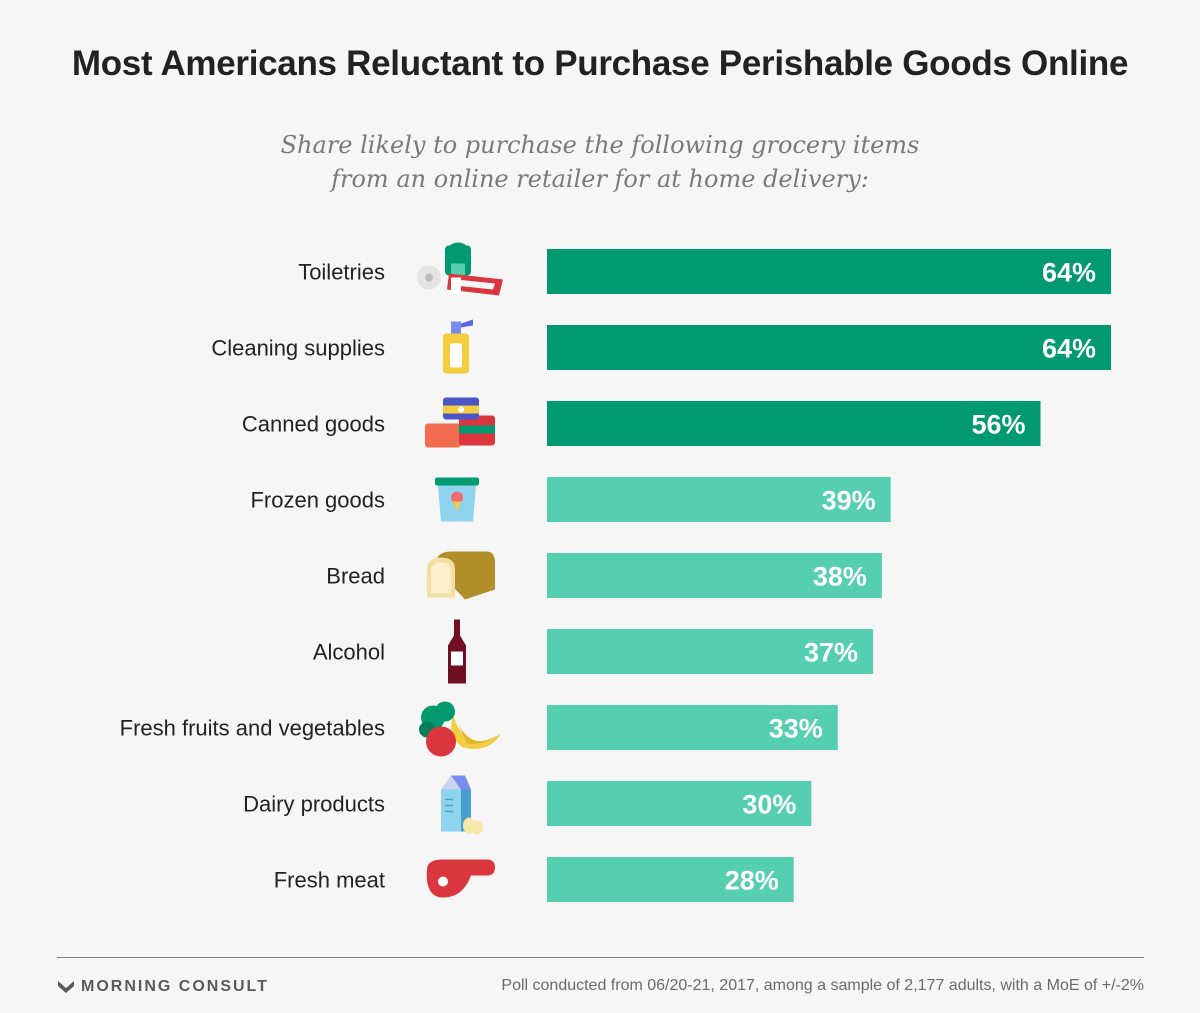 This screenshot has height=1013, width=1200. Describe the element at coordinates (458, 346) in the screenshot. I see `cleaning-supplies-icon` at that location.